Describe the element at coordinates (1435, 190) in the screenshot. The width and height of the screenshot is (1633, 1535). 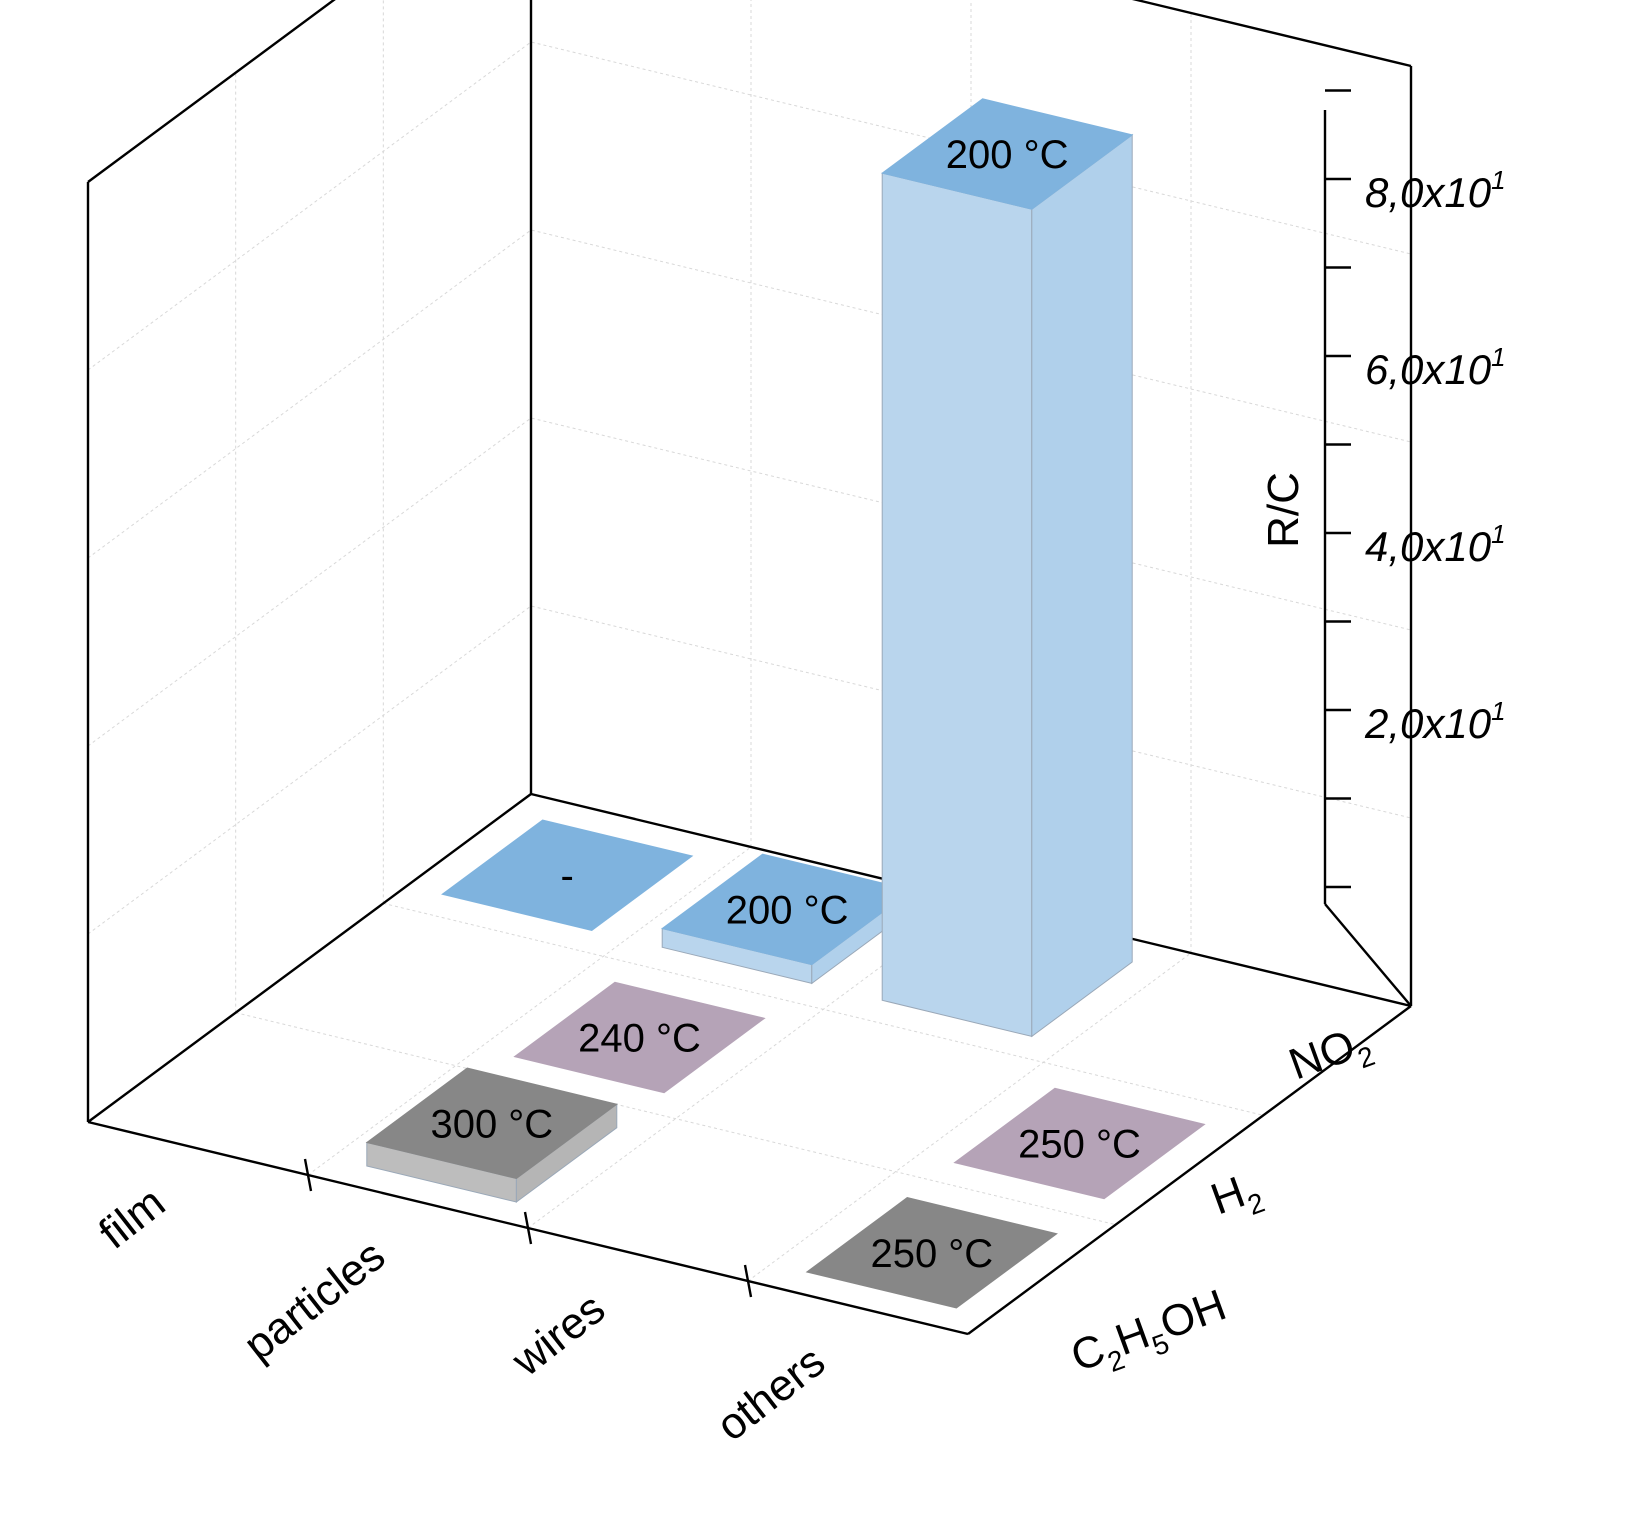
I see `z-tick-label: 8,0x10¹` at that location.